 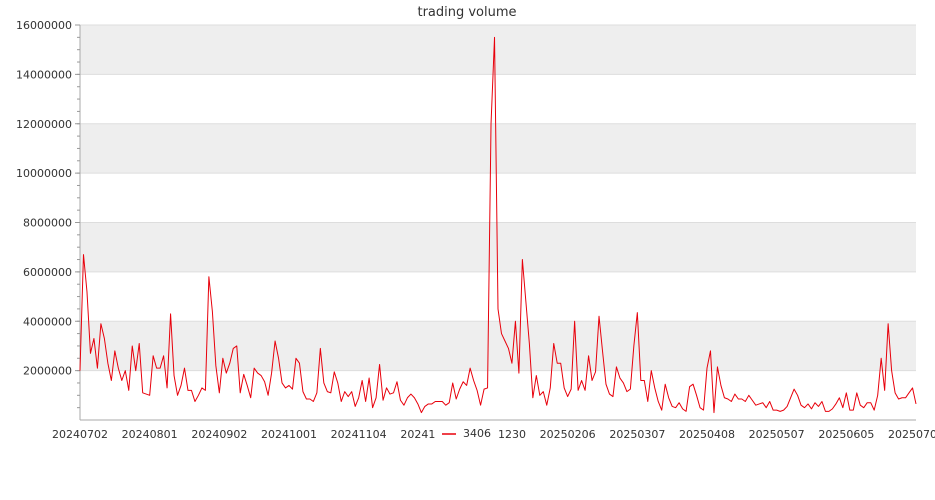 I want to click on legend-background, so click(x=467, y=433).